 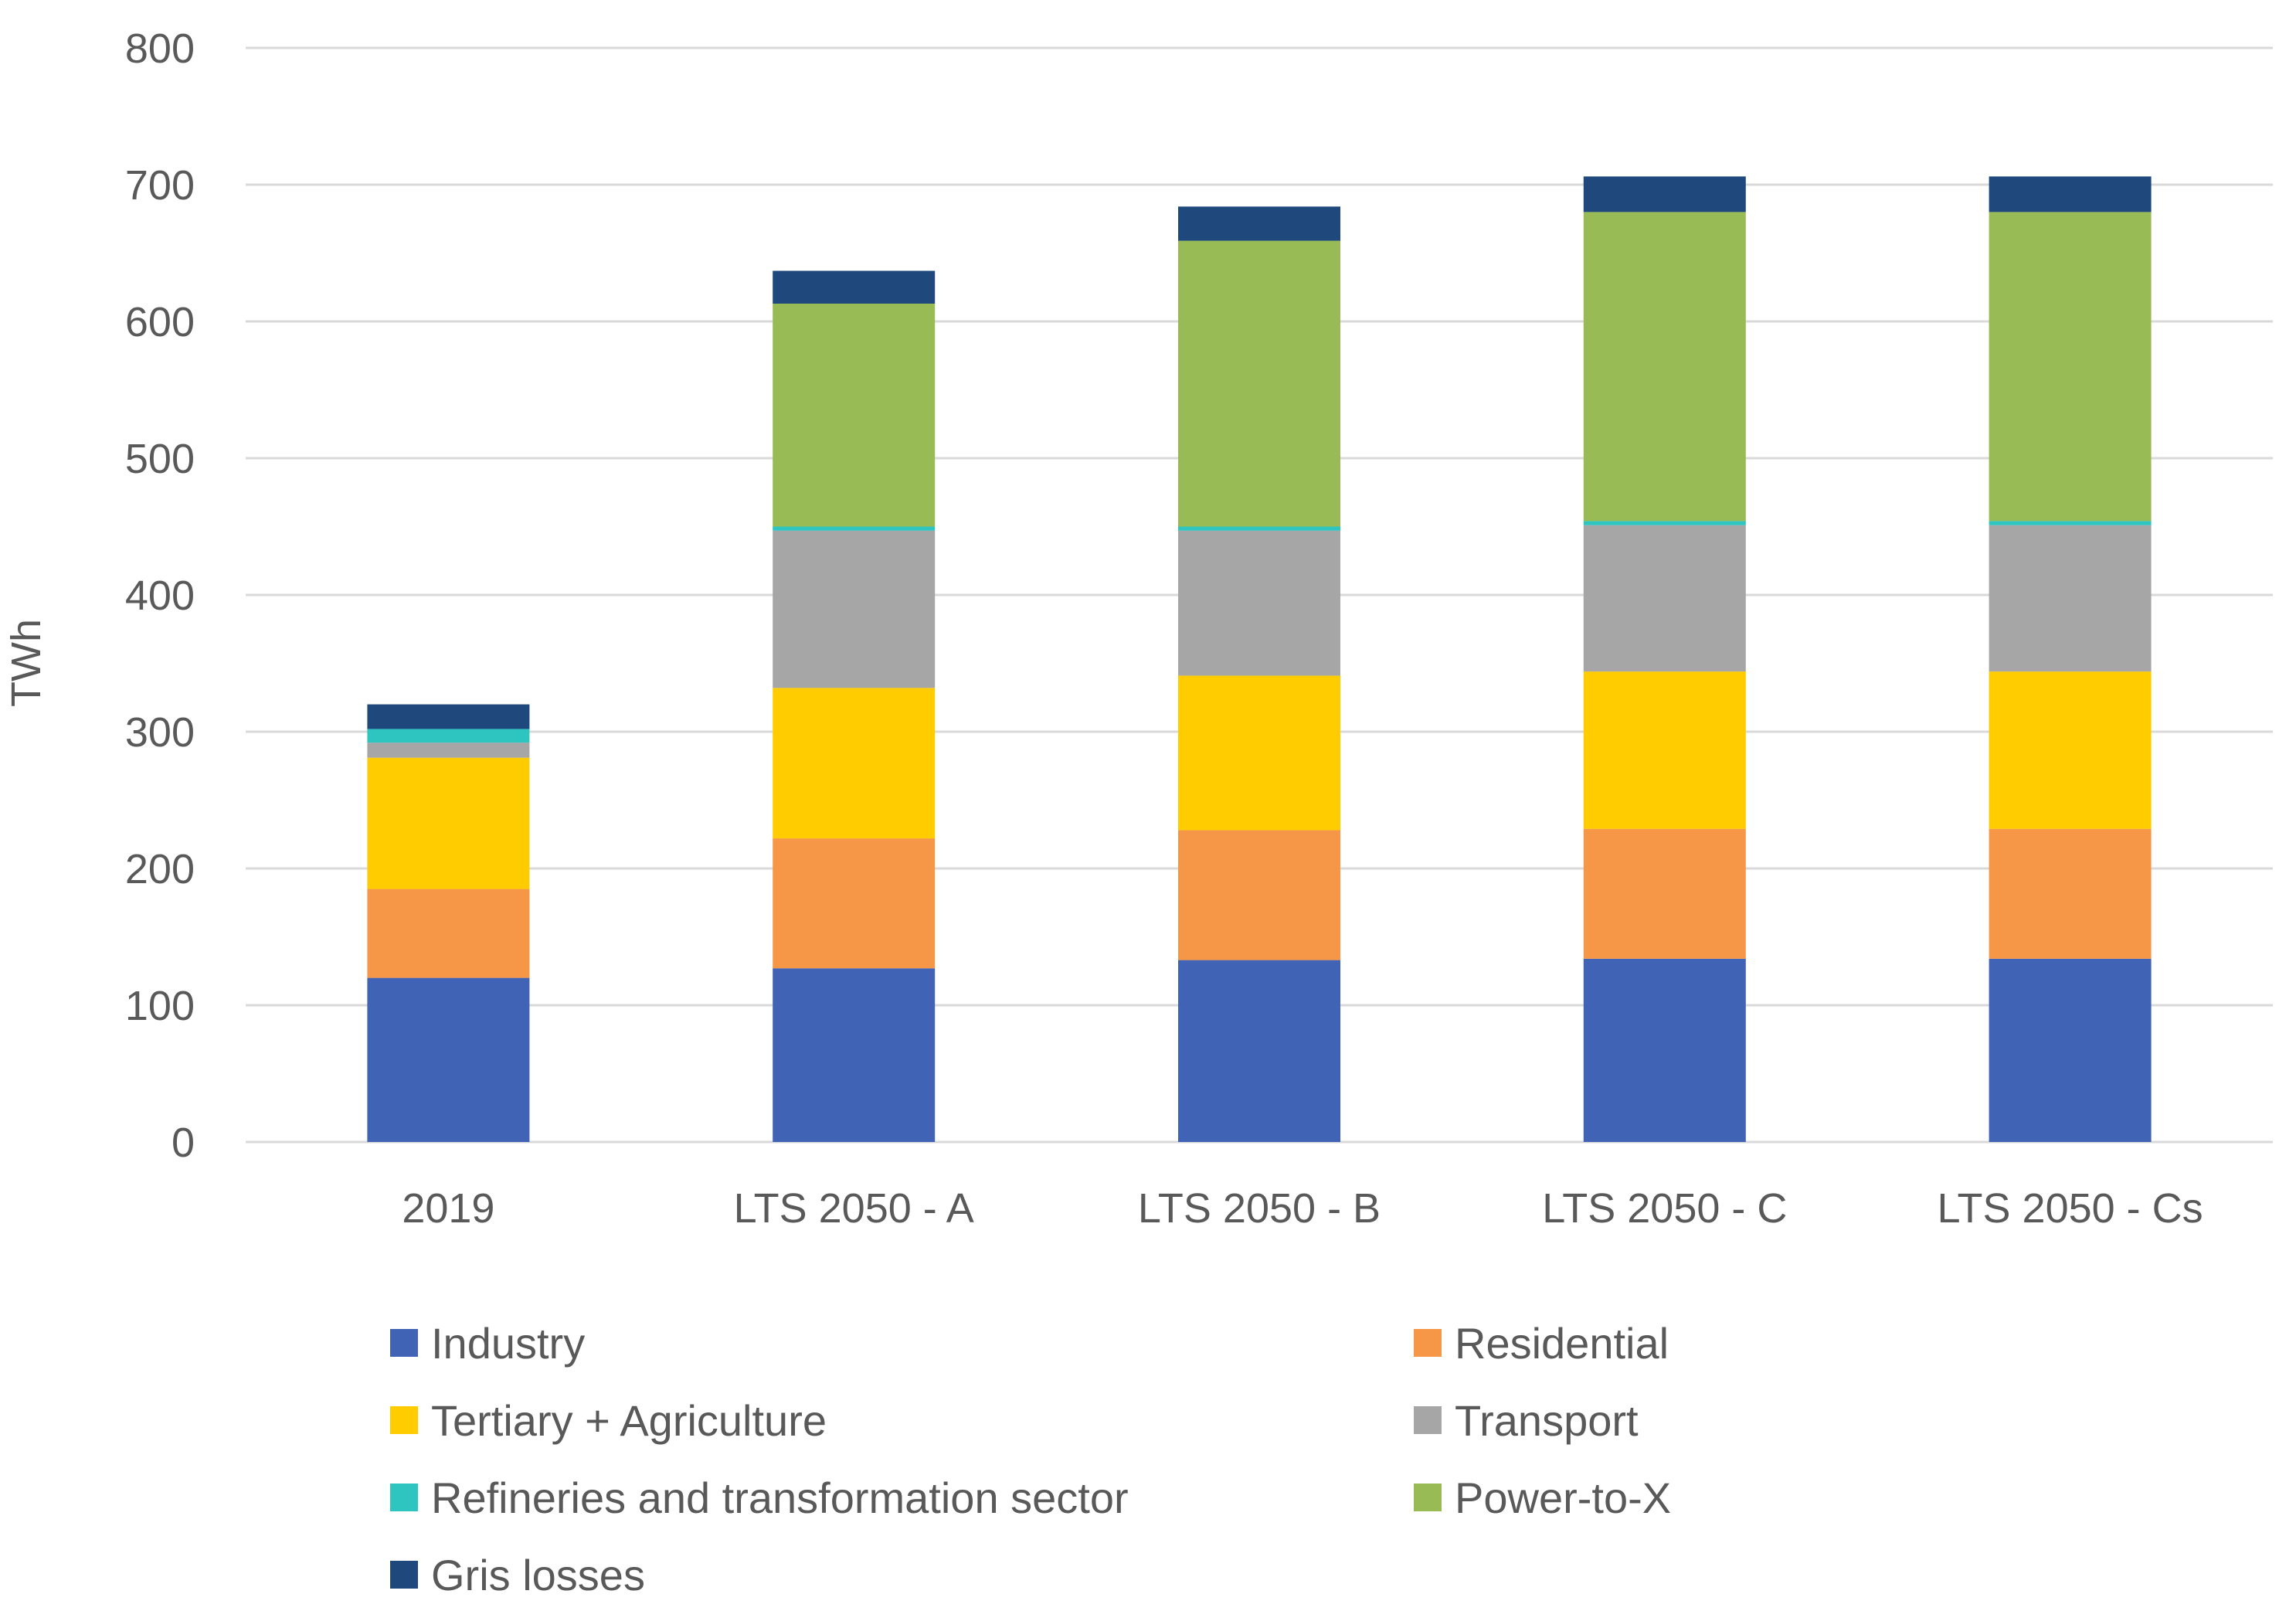 I want to click on y-axis-title: TWh, so click(x=26, y=663).